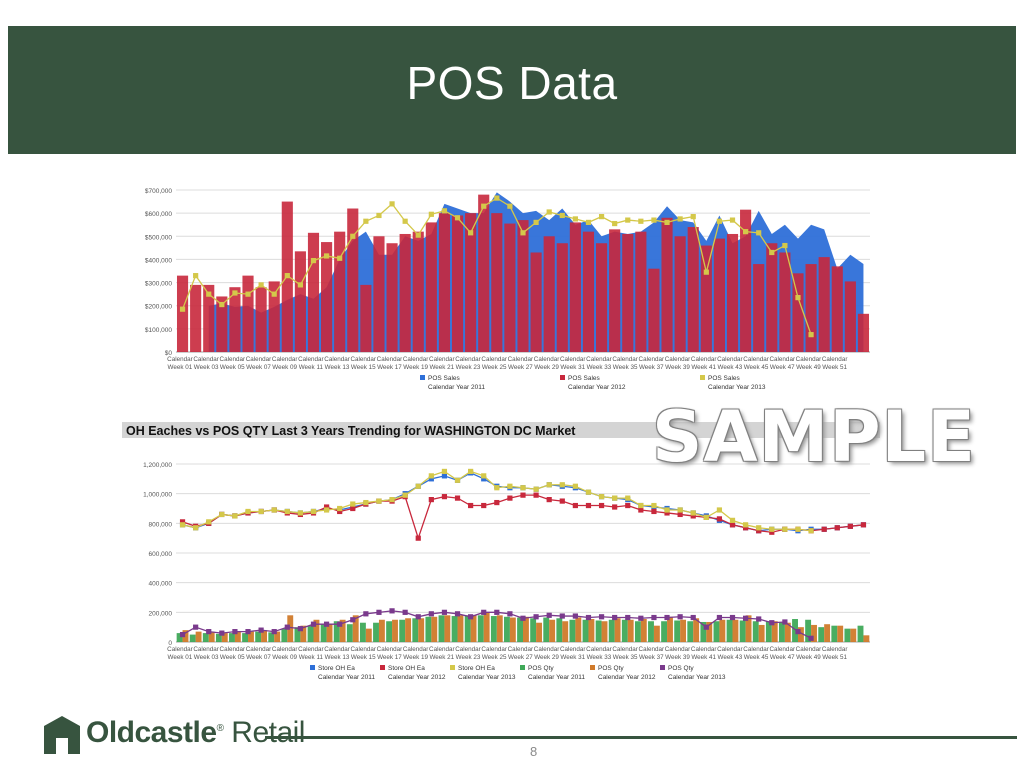 The width and height of the screenshot is (1024, 768). What do you see at coordinates (520, 657) in the screenshot?
I see `x-tick-label: Week 27` at bounding box center [520, 657].